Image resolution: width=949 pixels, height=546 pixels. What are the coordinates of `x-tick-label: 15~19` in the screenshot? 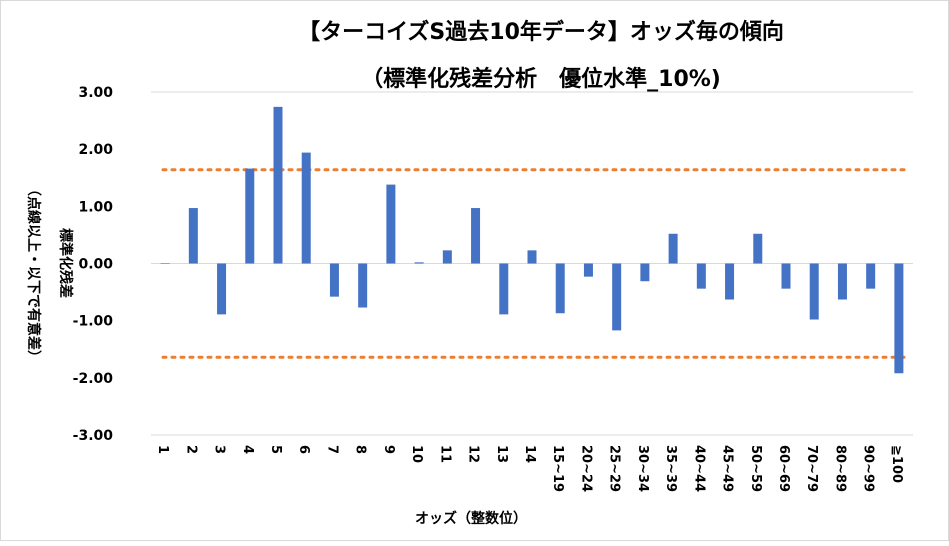 It's located at (557, 468).